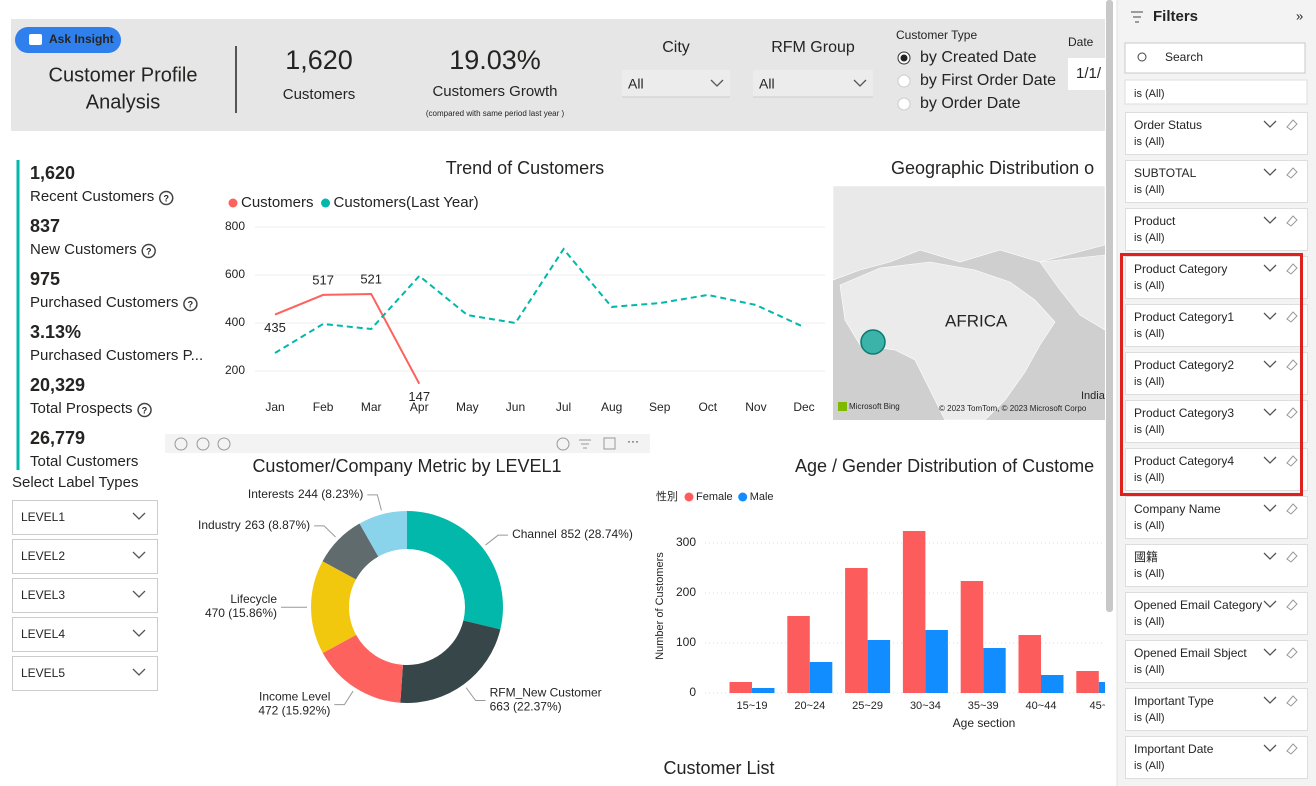 Image resolution: width=1316 pixels, height=786 pixels. What do you see at coordinates (467, 407) in the screenshot?
I see `x-tick-label: May` at bounding box center [467, 407].